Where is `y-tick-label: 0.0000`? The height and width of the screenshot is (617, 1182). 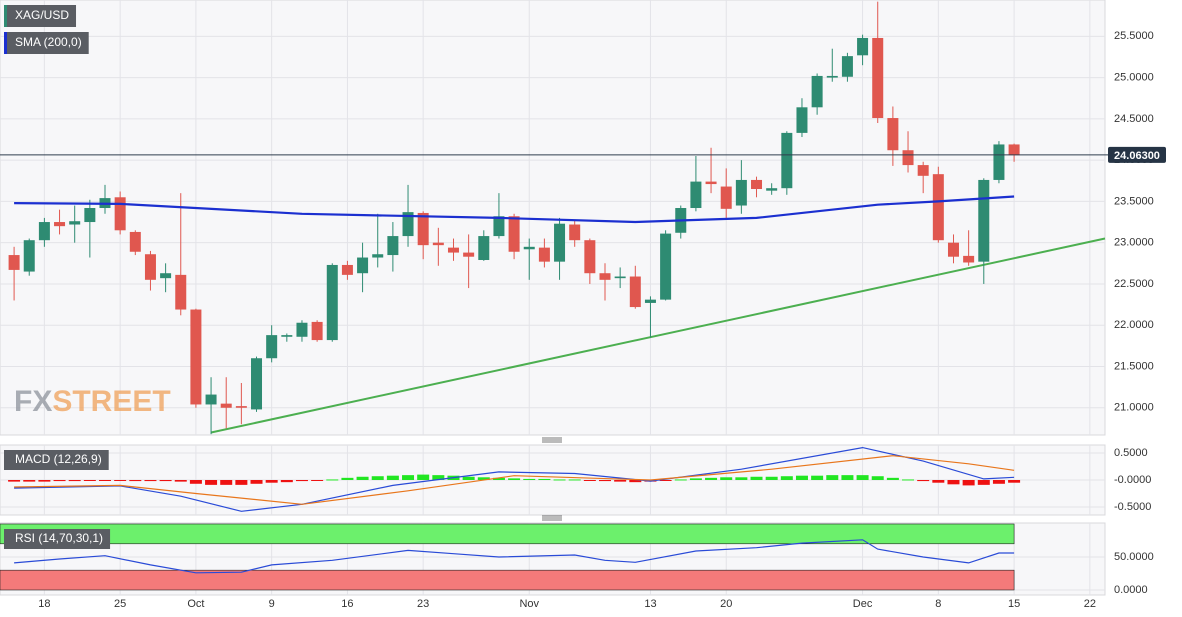 y-tick-label: 0.0000 is located at coordinates (1131, 590).